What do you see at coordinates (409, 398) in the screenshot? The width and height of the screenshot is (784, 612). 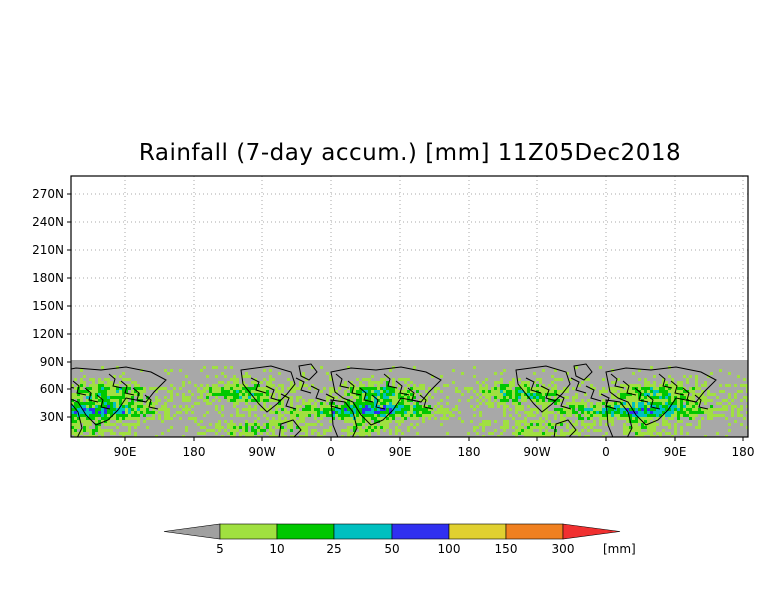 I see `rainfall-field` at bounding box center [409, 398].